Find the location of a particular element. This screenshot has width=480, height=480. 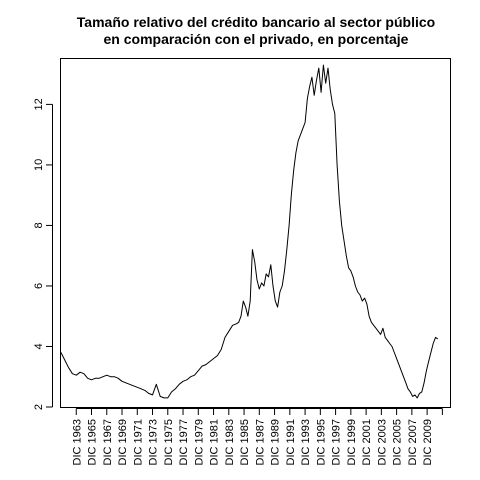

x-tick-label: DIC 1995 is located at coordinates (321, 442).